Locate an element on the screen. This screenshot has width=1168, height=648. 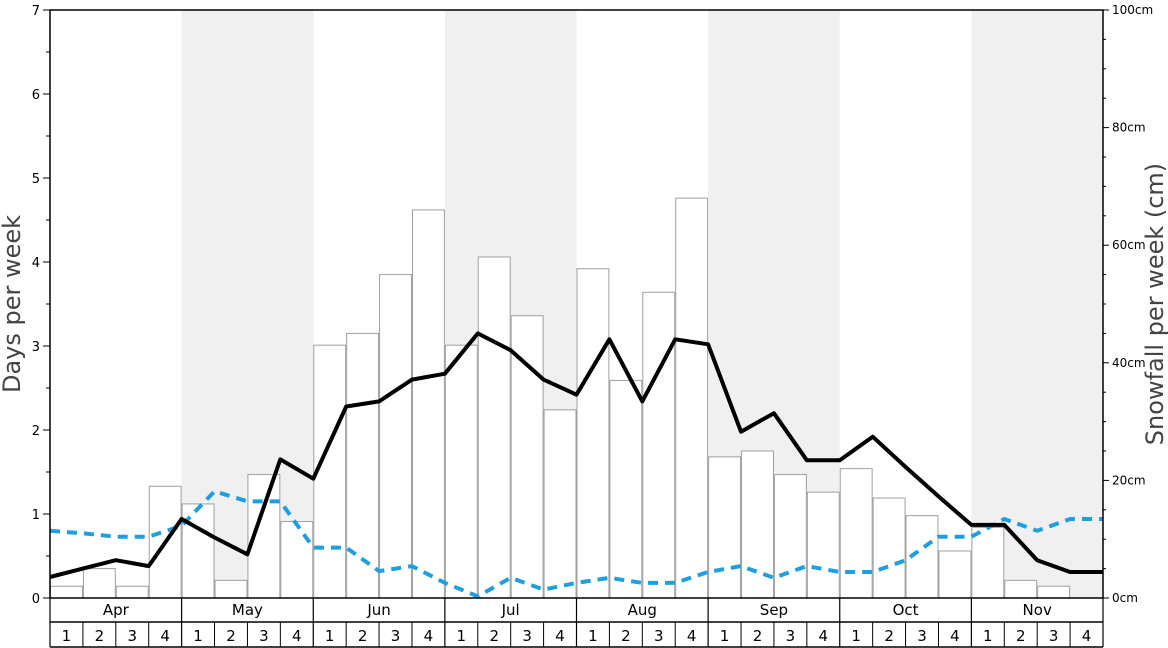
month-label-aug: Aug is located at coordinates (642, 610).